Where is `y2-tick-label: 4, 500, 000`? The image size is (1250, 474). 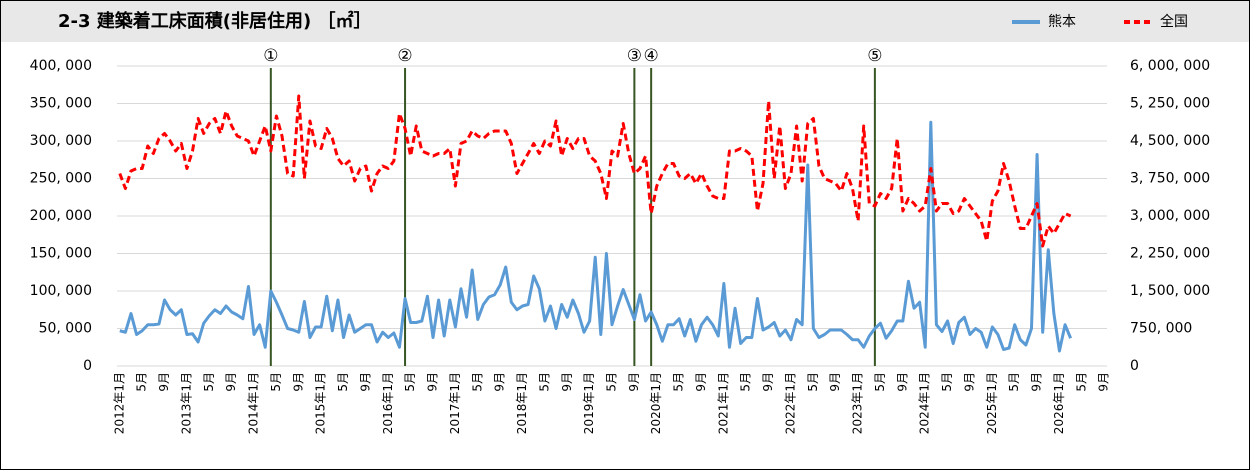 y2-tick-label: 4, 500, 000 is located at coordinates (1170, 141).